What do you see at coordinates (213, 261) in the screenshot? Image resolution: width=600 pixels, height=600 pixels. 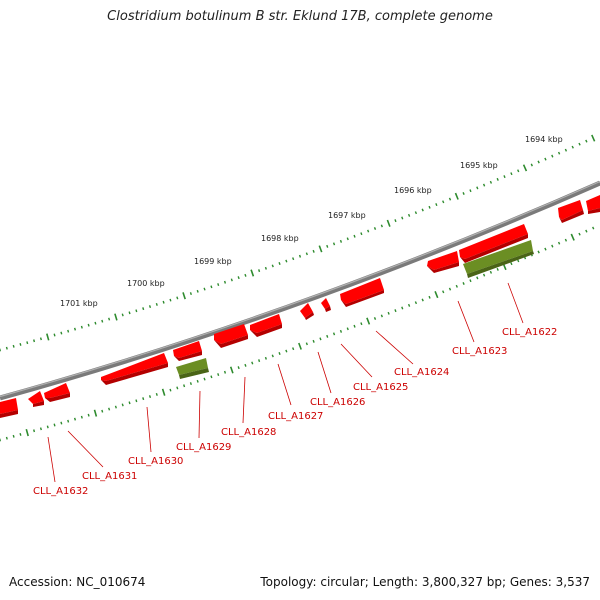 I see `scale-label: 1699 kbp` at bounding box center [213, 261].